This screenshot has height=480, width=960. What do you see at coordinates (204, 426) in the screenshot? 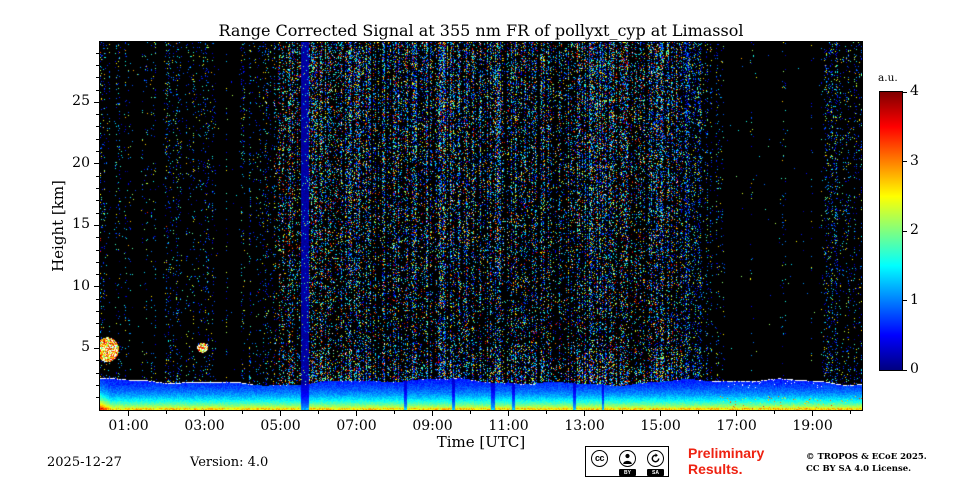
I see `x-tick-label: 03:00` at bounding box center [204, 426].